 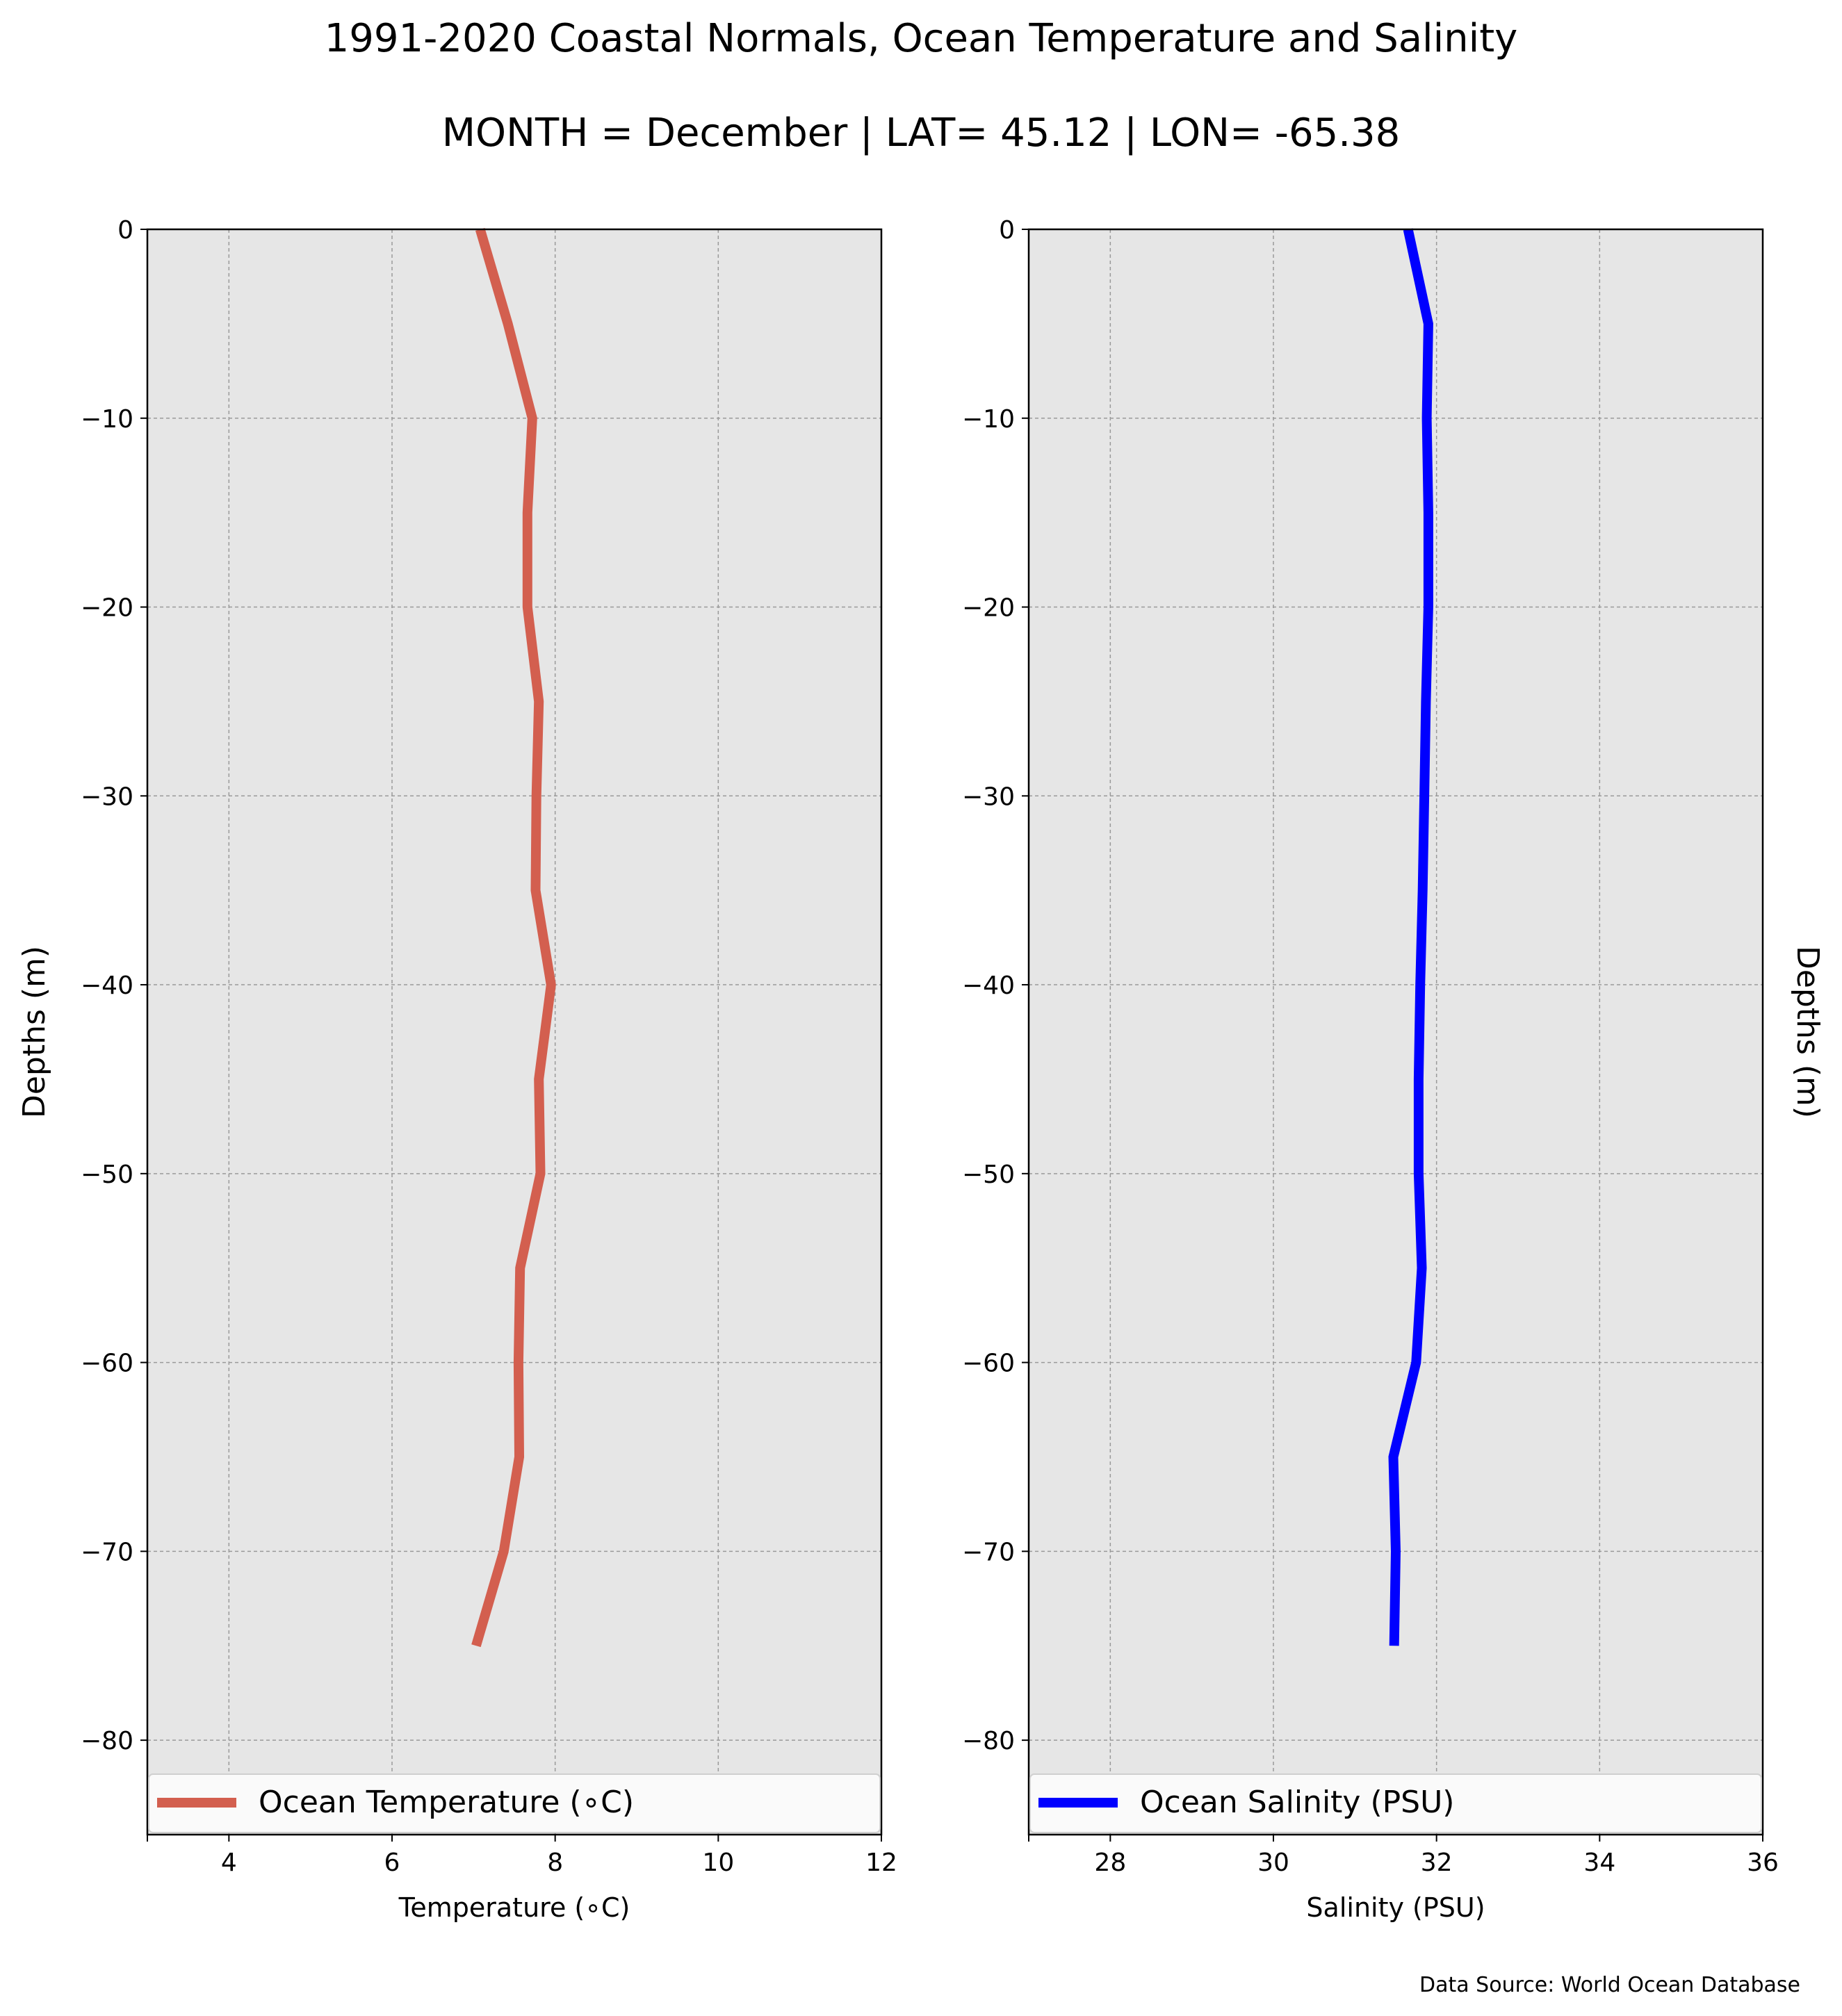 What do you see at coordinates (1437, 1863) in the screenshot?
I see `x-tick-label: 32` at bounding box center [1437, 1863].